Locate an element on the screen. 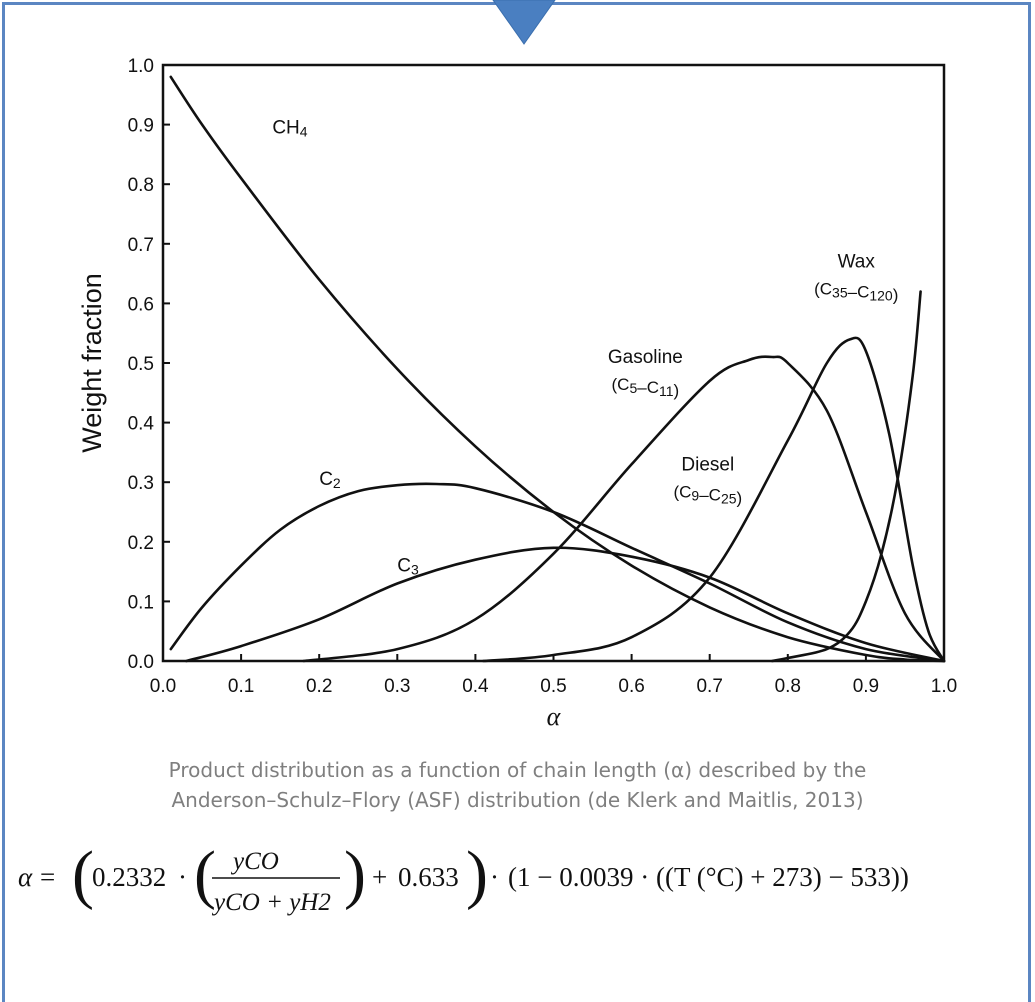  y-tick-label: 0.8 is located at coordinates (141, 185).